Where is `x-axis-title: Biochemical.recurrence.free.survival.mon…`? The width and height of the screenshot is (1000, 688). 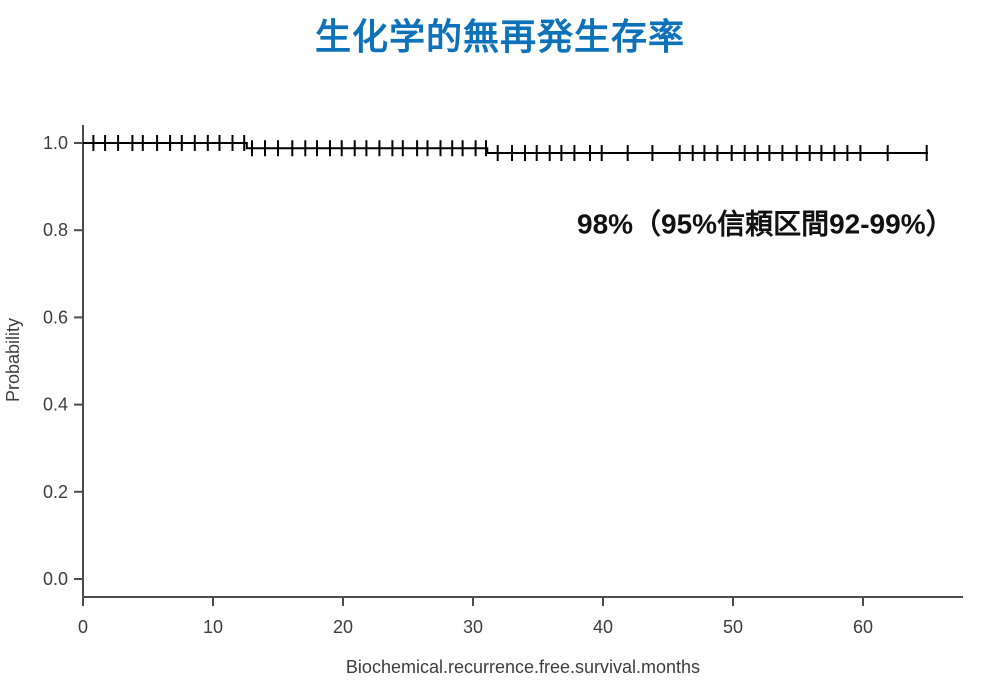
x-axis-title: Biochemical.recurrence.free.survival.mon… is located at coordinates (523, 667).